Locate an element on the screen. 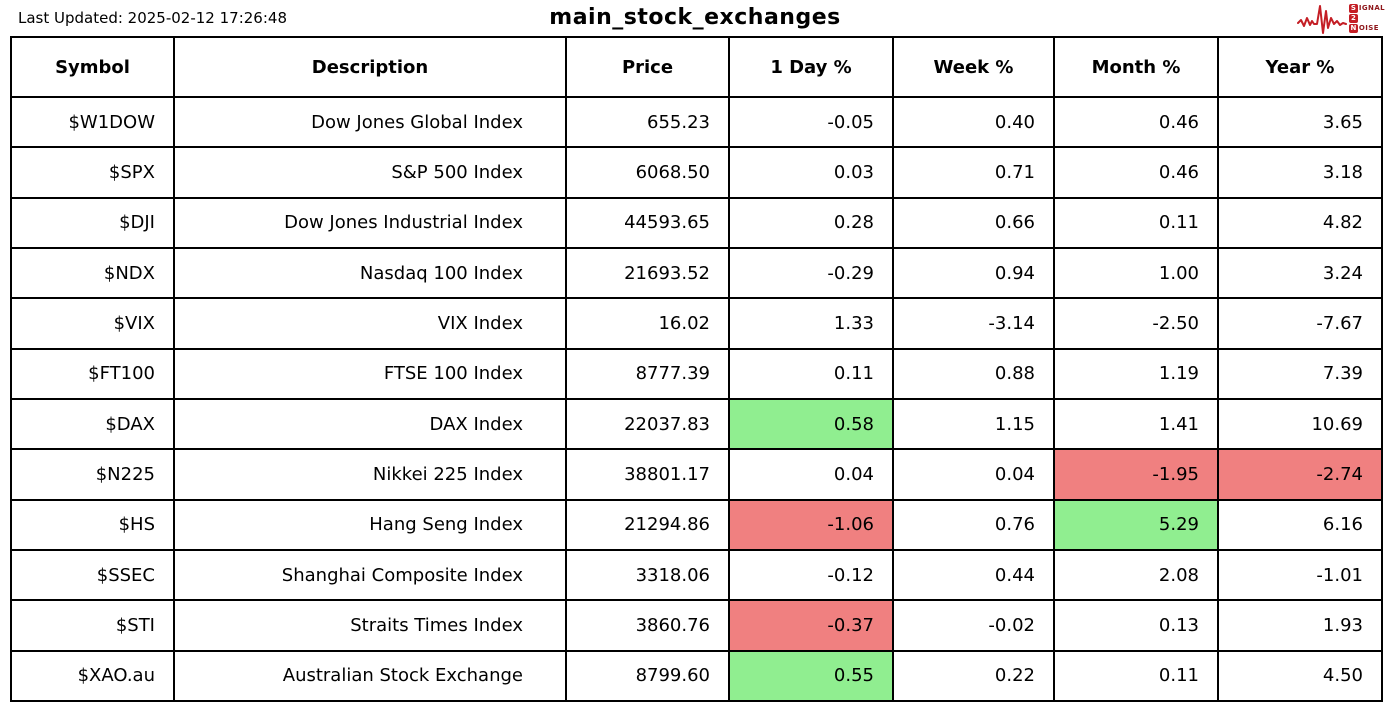 The image size is (1390, 711). day-change-cell: 0.28 is located at coordinates (811, 222).